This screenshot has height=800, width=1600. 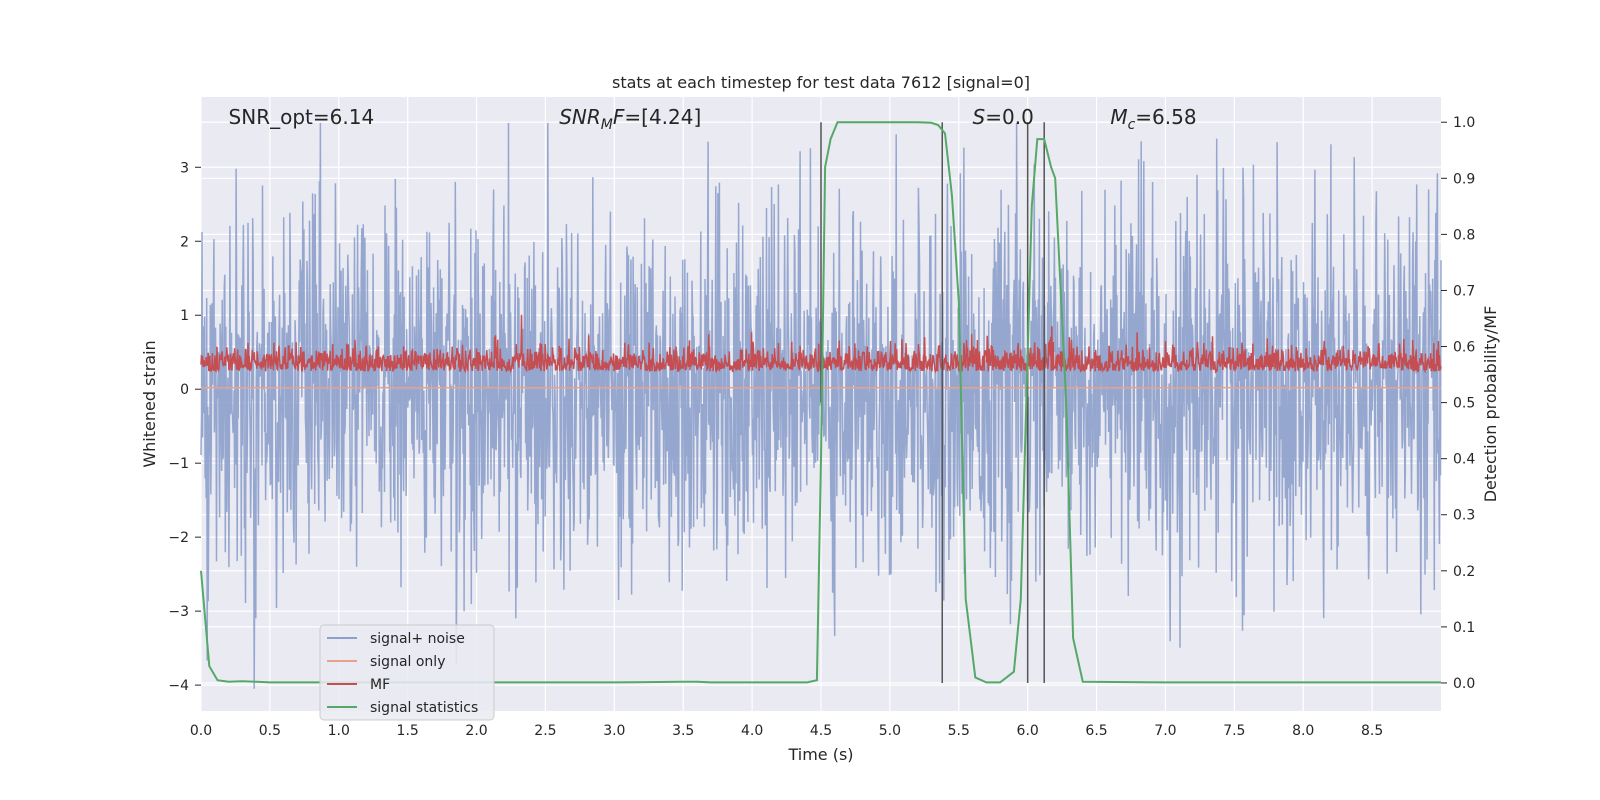 What do you see at coordinates (149, 403) in the screenshot?
I see `y-axis-label: Whitened strain` at bounding box center [149, 403].